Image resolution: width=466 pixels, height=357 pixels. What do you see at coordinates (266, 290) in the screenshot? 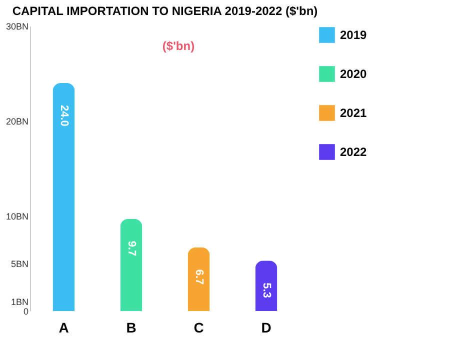
I see `data-label: 5.3` at bounding box center [266, 290].